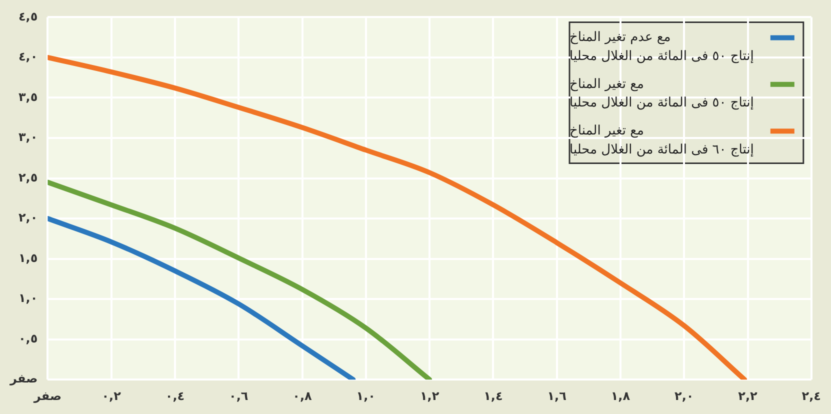 The height and width of the screenshot is (414, 831). Describe the element at coordinates (28, 298) in the screenshot. I see `y-tick-label: ١,٠` at that location.